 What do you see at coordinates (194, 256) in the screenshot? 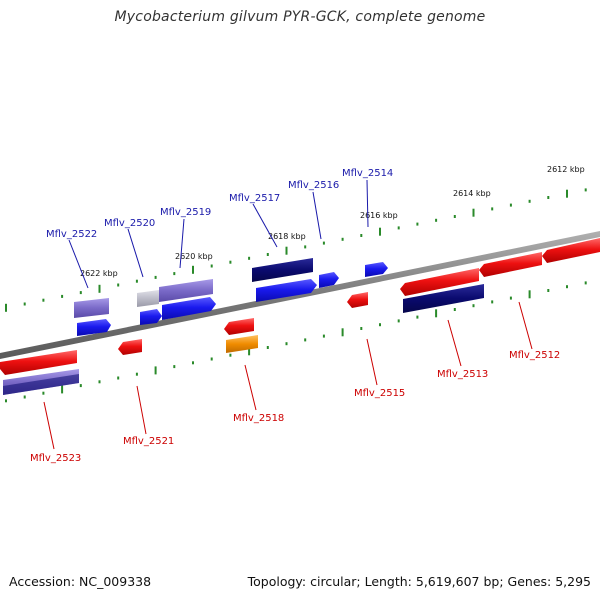
I see `scale-label-2620: 2620 kbp` at bounding box center [194, 256].